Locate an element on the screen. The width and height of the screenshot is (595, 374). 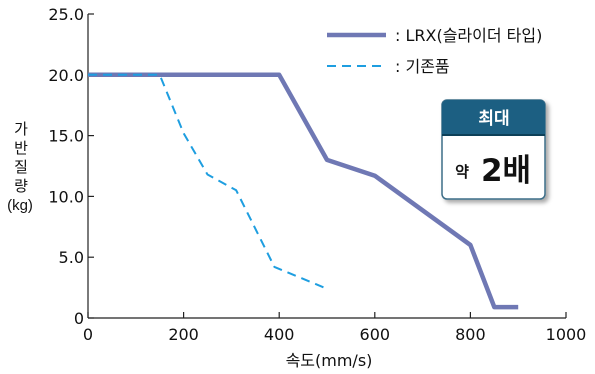
y-axis-title-char: 질 is located at coordinates (21, 167).